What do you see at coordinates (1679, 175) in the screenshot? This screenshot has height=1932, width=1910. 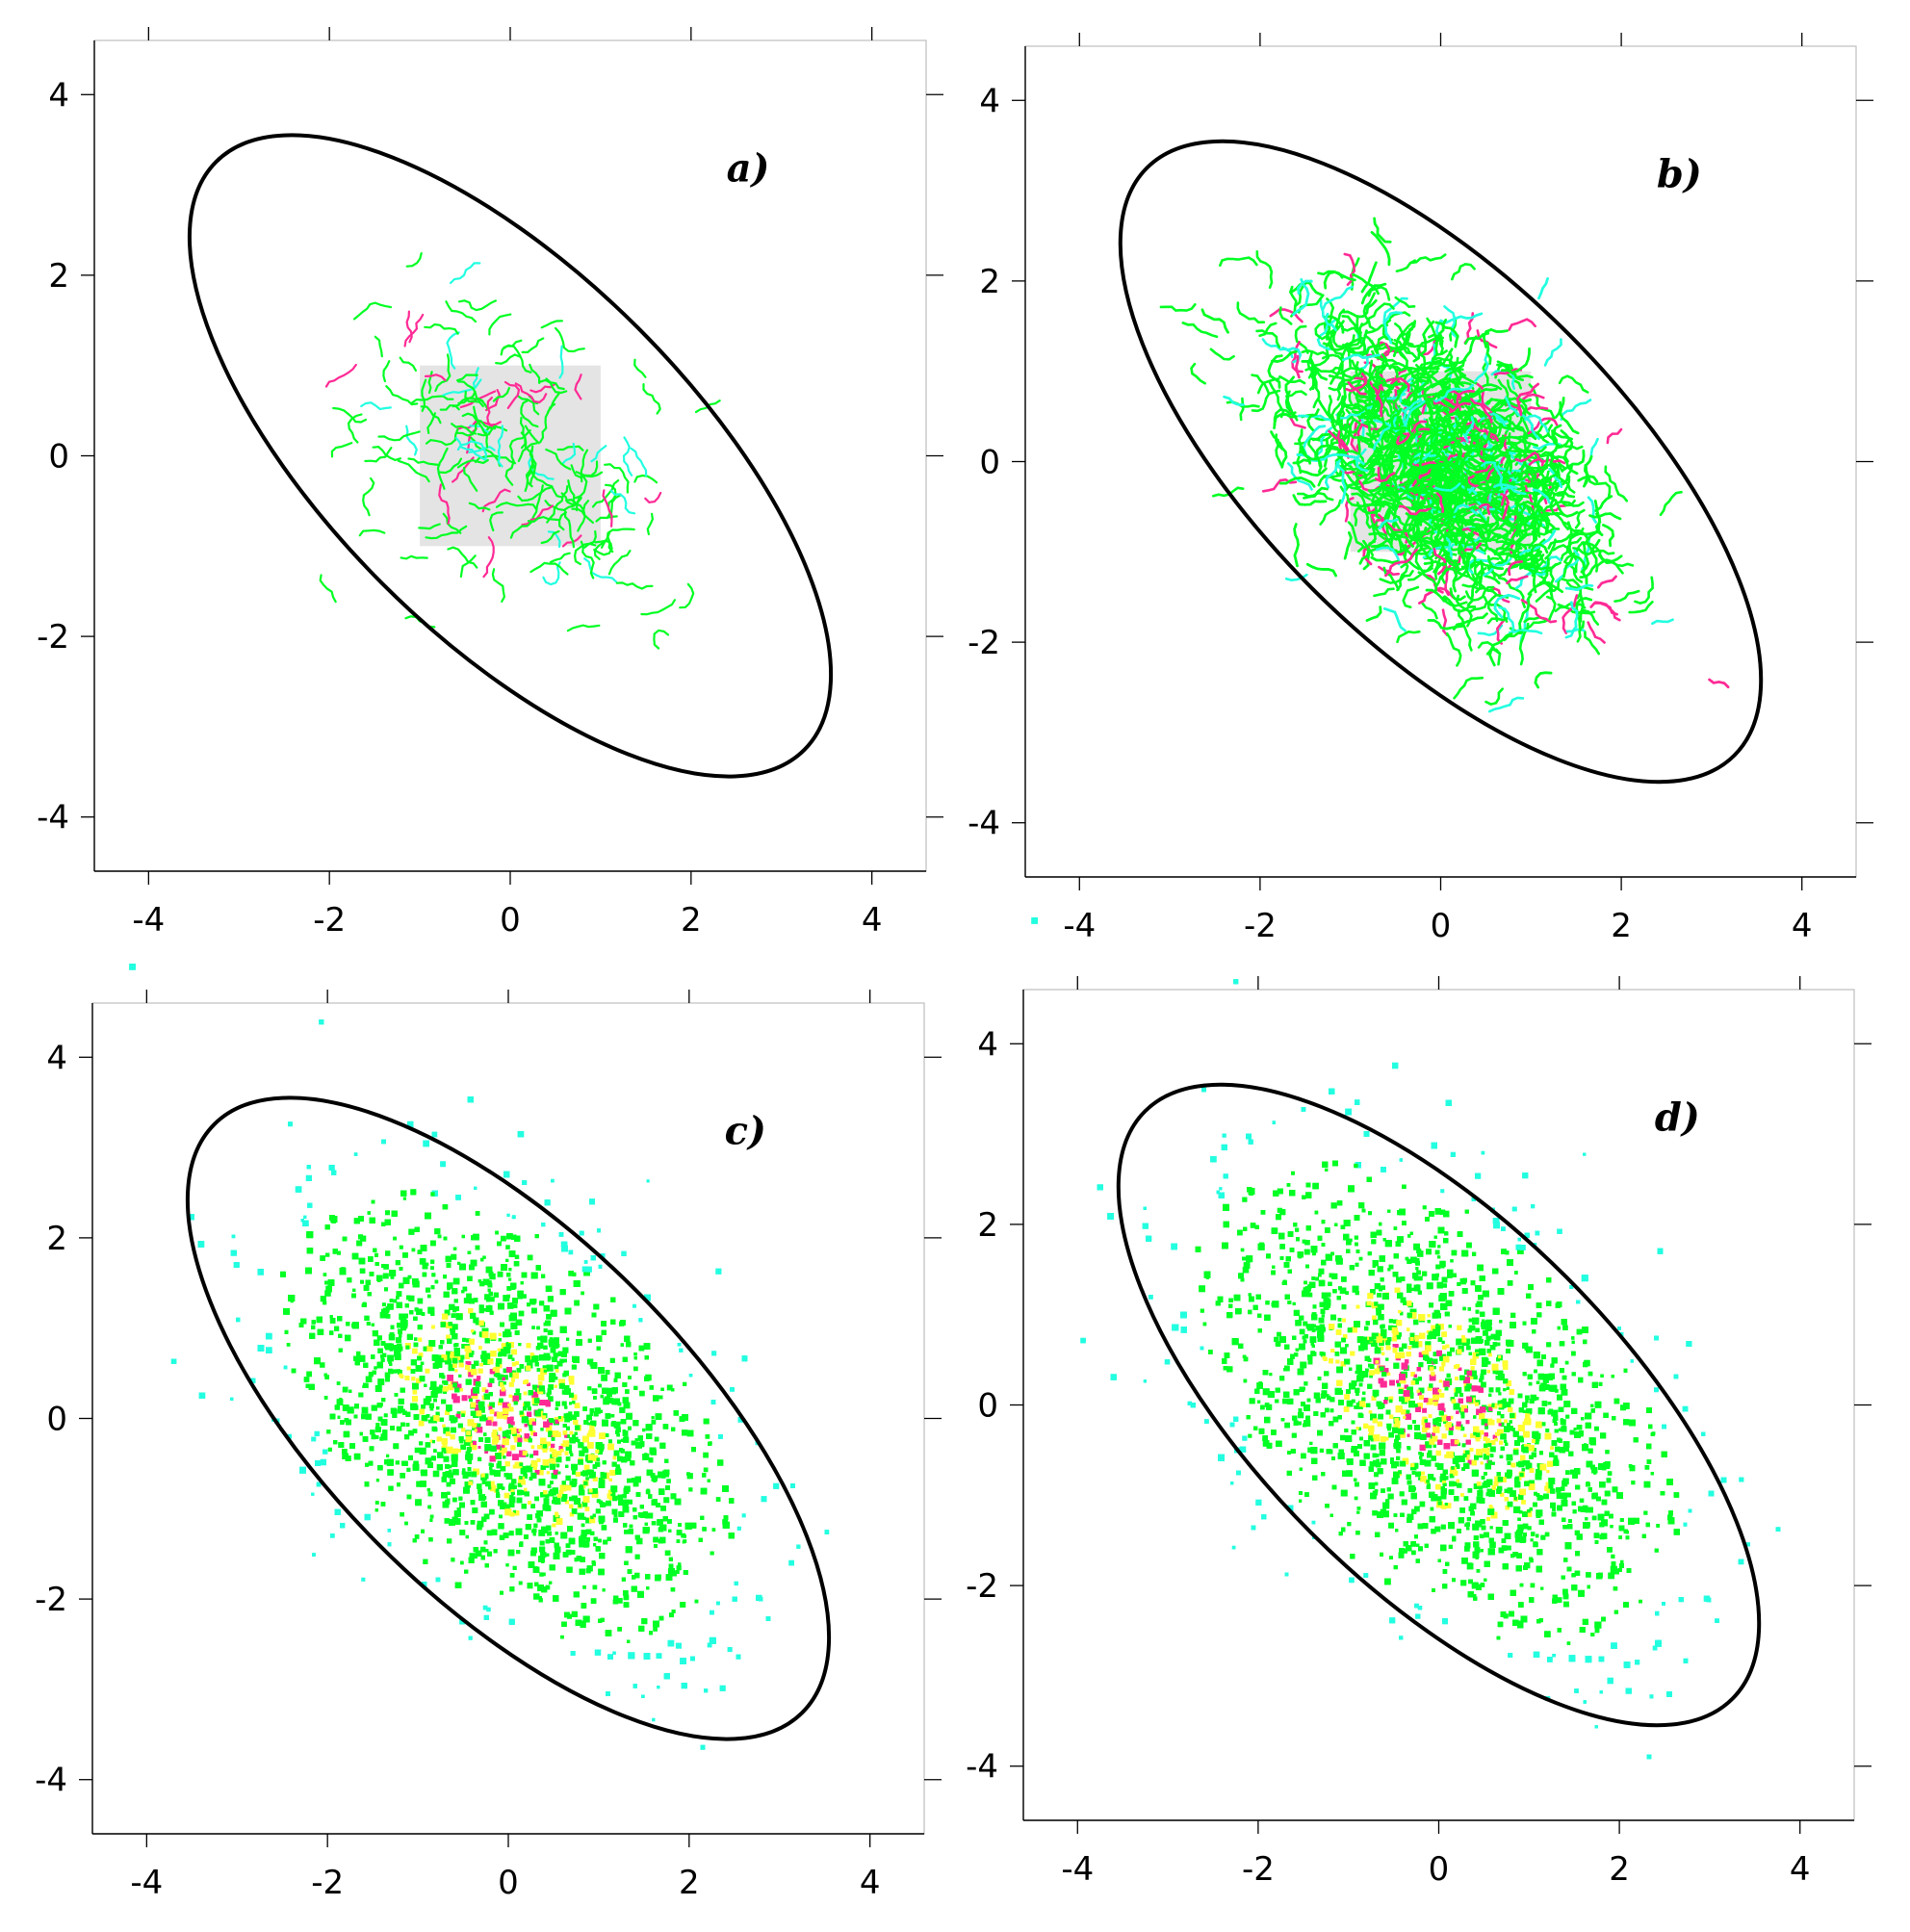 I see `panel-label: b)` at bounding box center [1679, 175].